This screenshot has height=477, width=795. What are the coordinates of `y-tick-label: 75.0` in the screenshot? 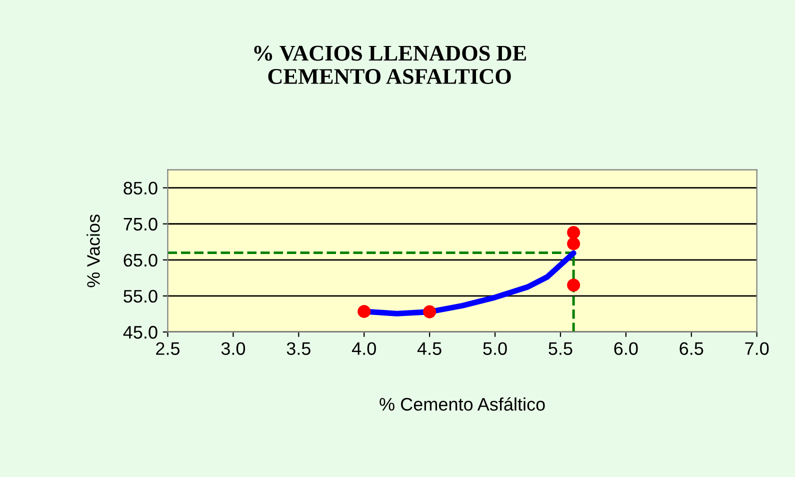 It's located at (141, 224).